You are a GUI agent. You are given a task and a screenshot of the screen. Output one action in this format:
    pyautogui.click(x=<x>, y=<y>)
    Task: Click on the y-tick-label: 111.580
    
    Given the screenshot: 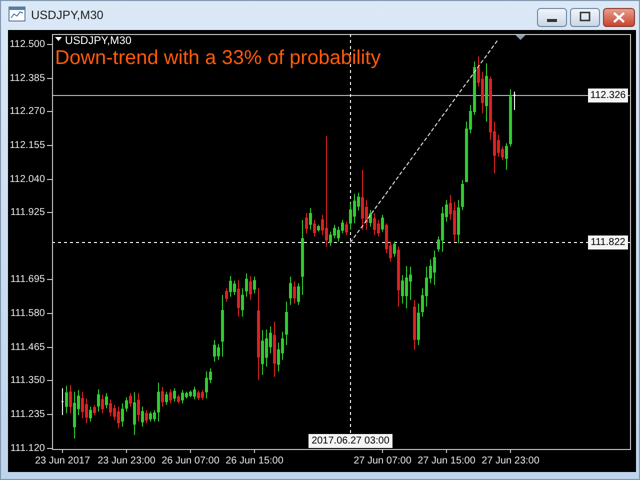 What is the action you would take?
    pyautogui.click(x=28, y=313)
    